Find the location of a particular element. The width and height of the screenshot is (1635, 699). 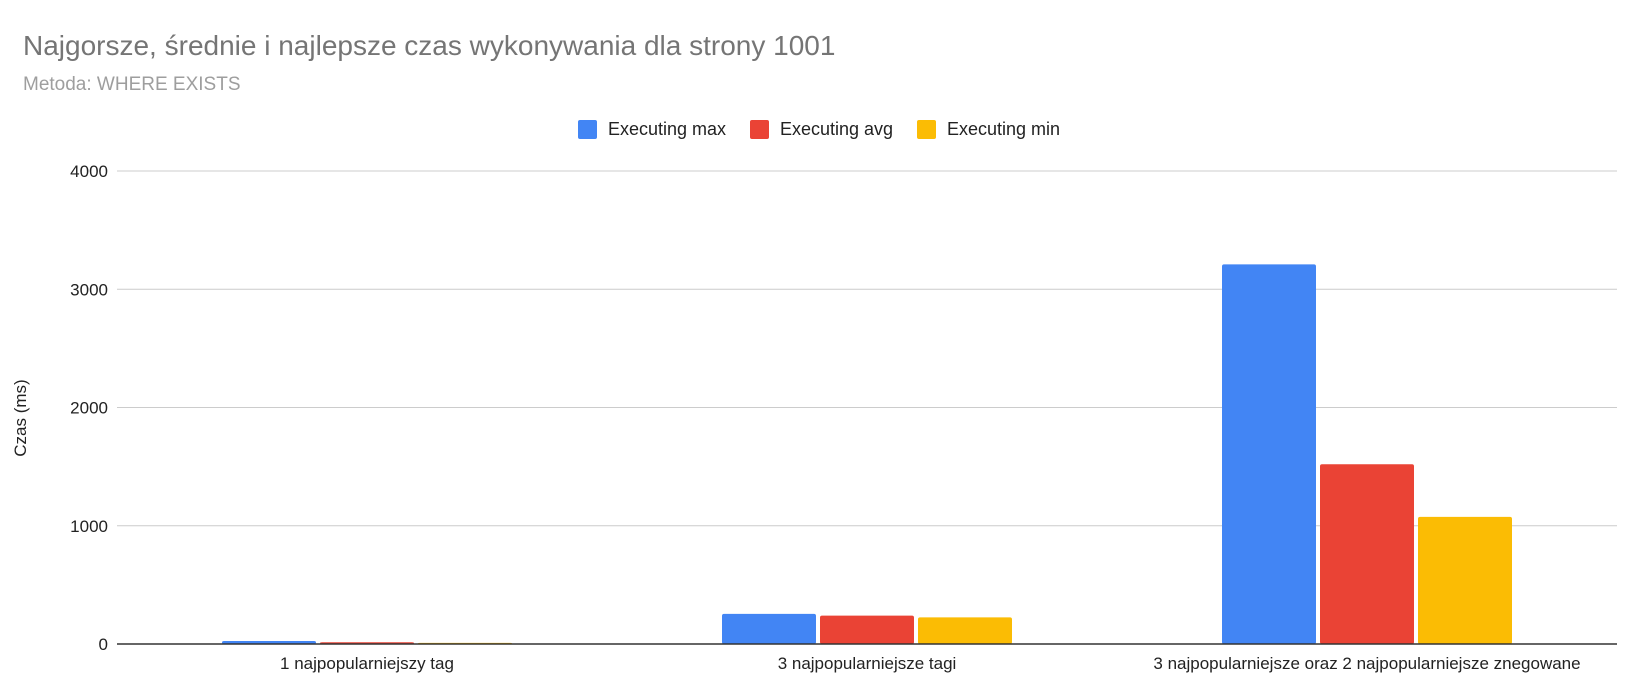

legend-swatch-avg is located at coordinates (759, 129).